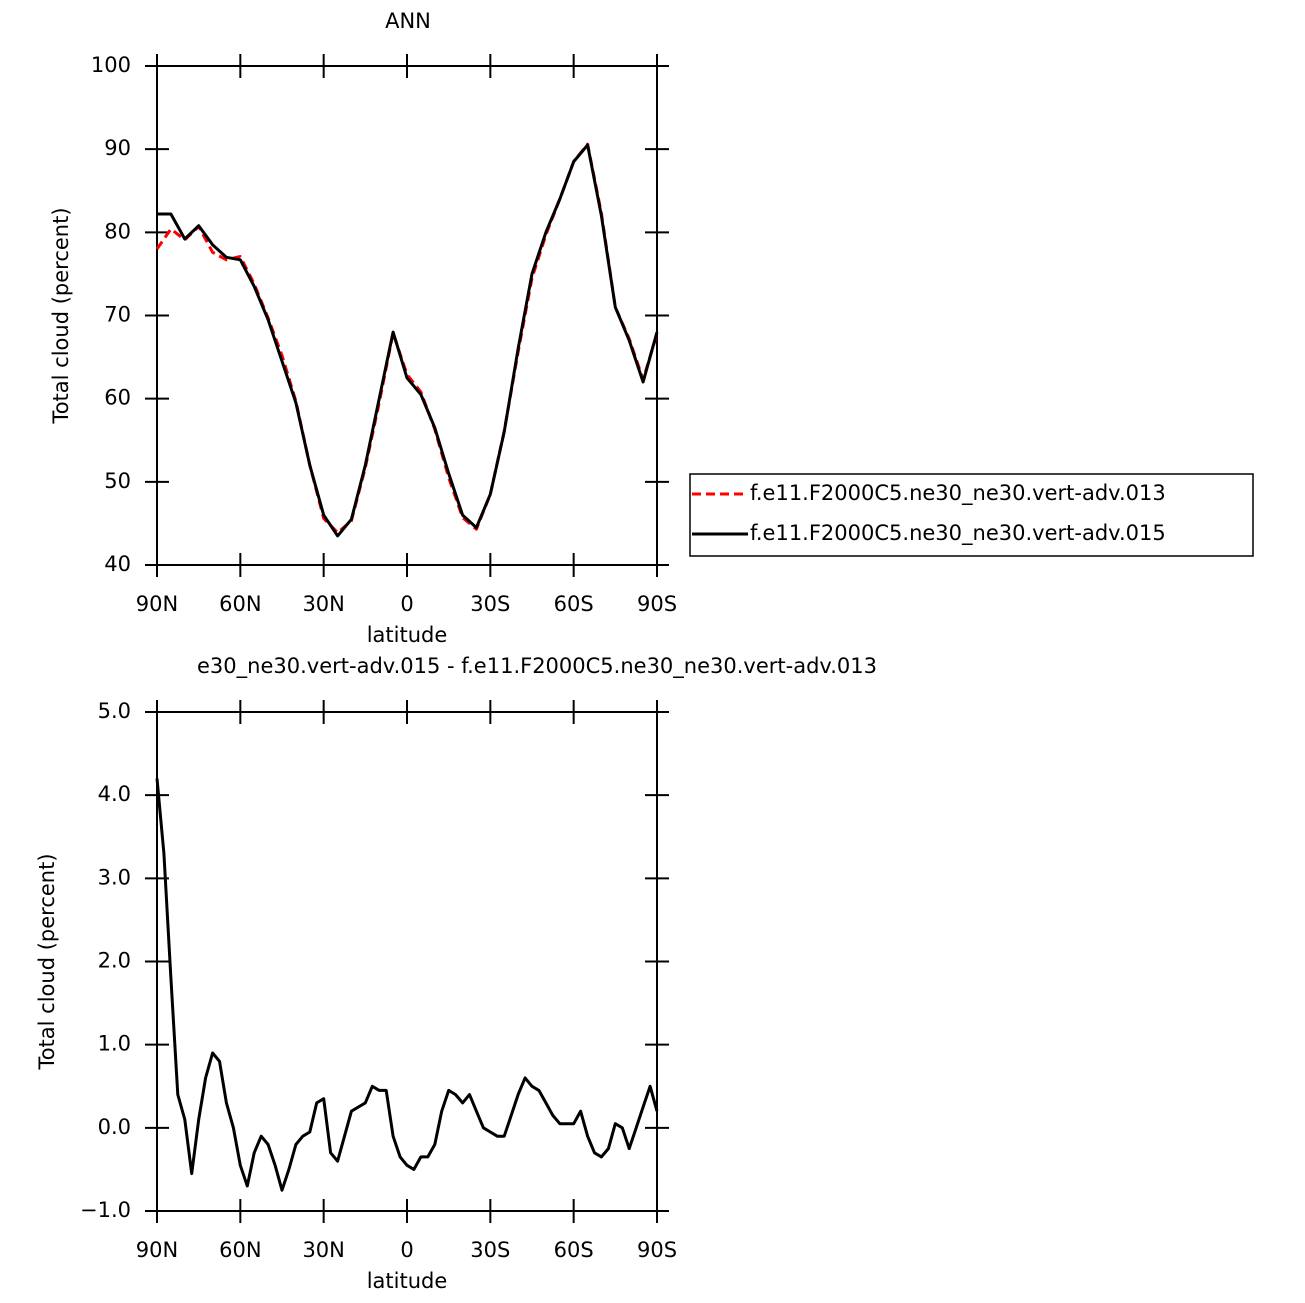  What do you see at coordinates (117, 398) in the screenshot?
I see `y-tick-label: 60` at bounding box center [117, 398].